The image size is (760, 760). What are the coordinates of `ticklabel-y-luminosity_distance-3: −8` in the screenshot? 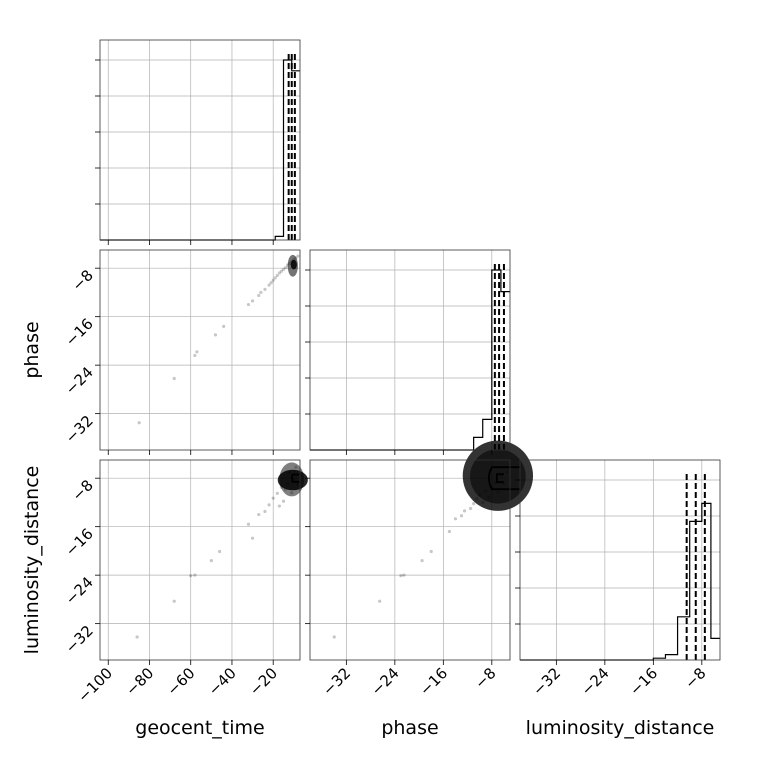 It's located at (82, 490).